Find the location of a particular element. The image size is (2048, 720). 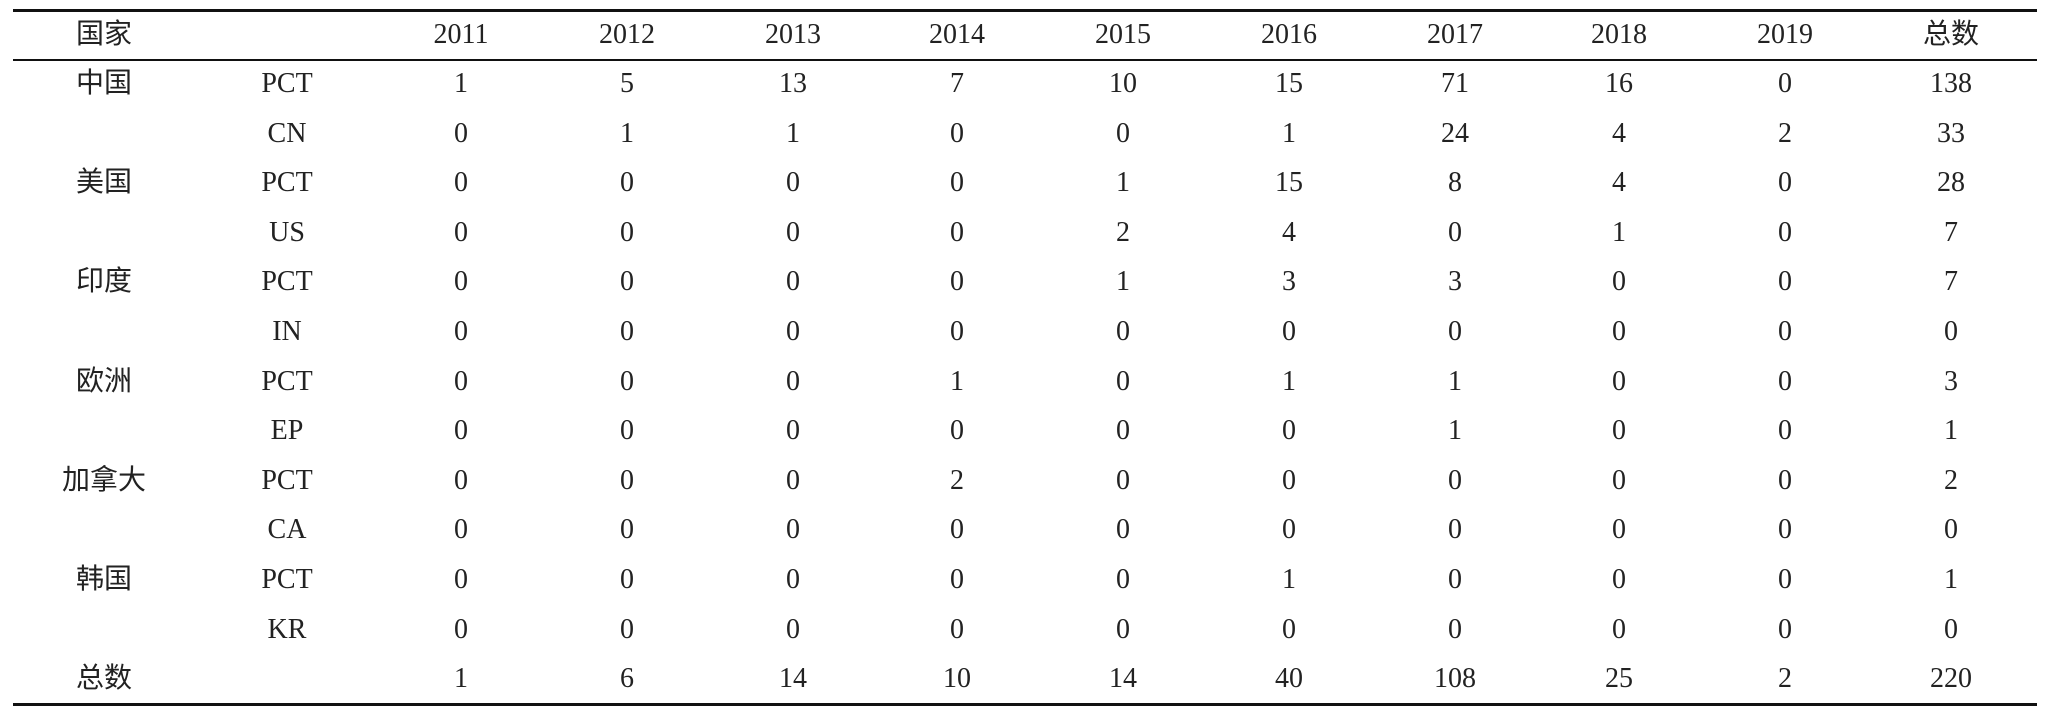

count-cell: 5 is located at coordinates (627, 83).